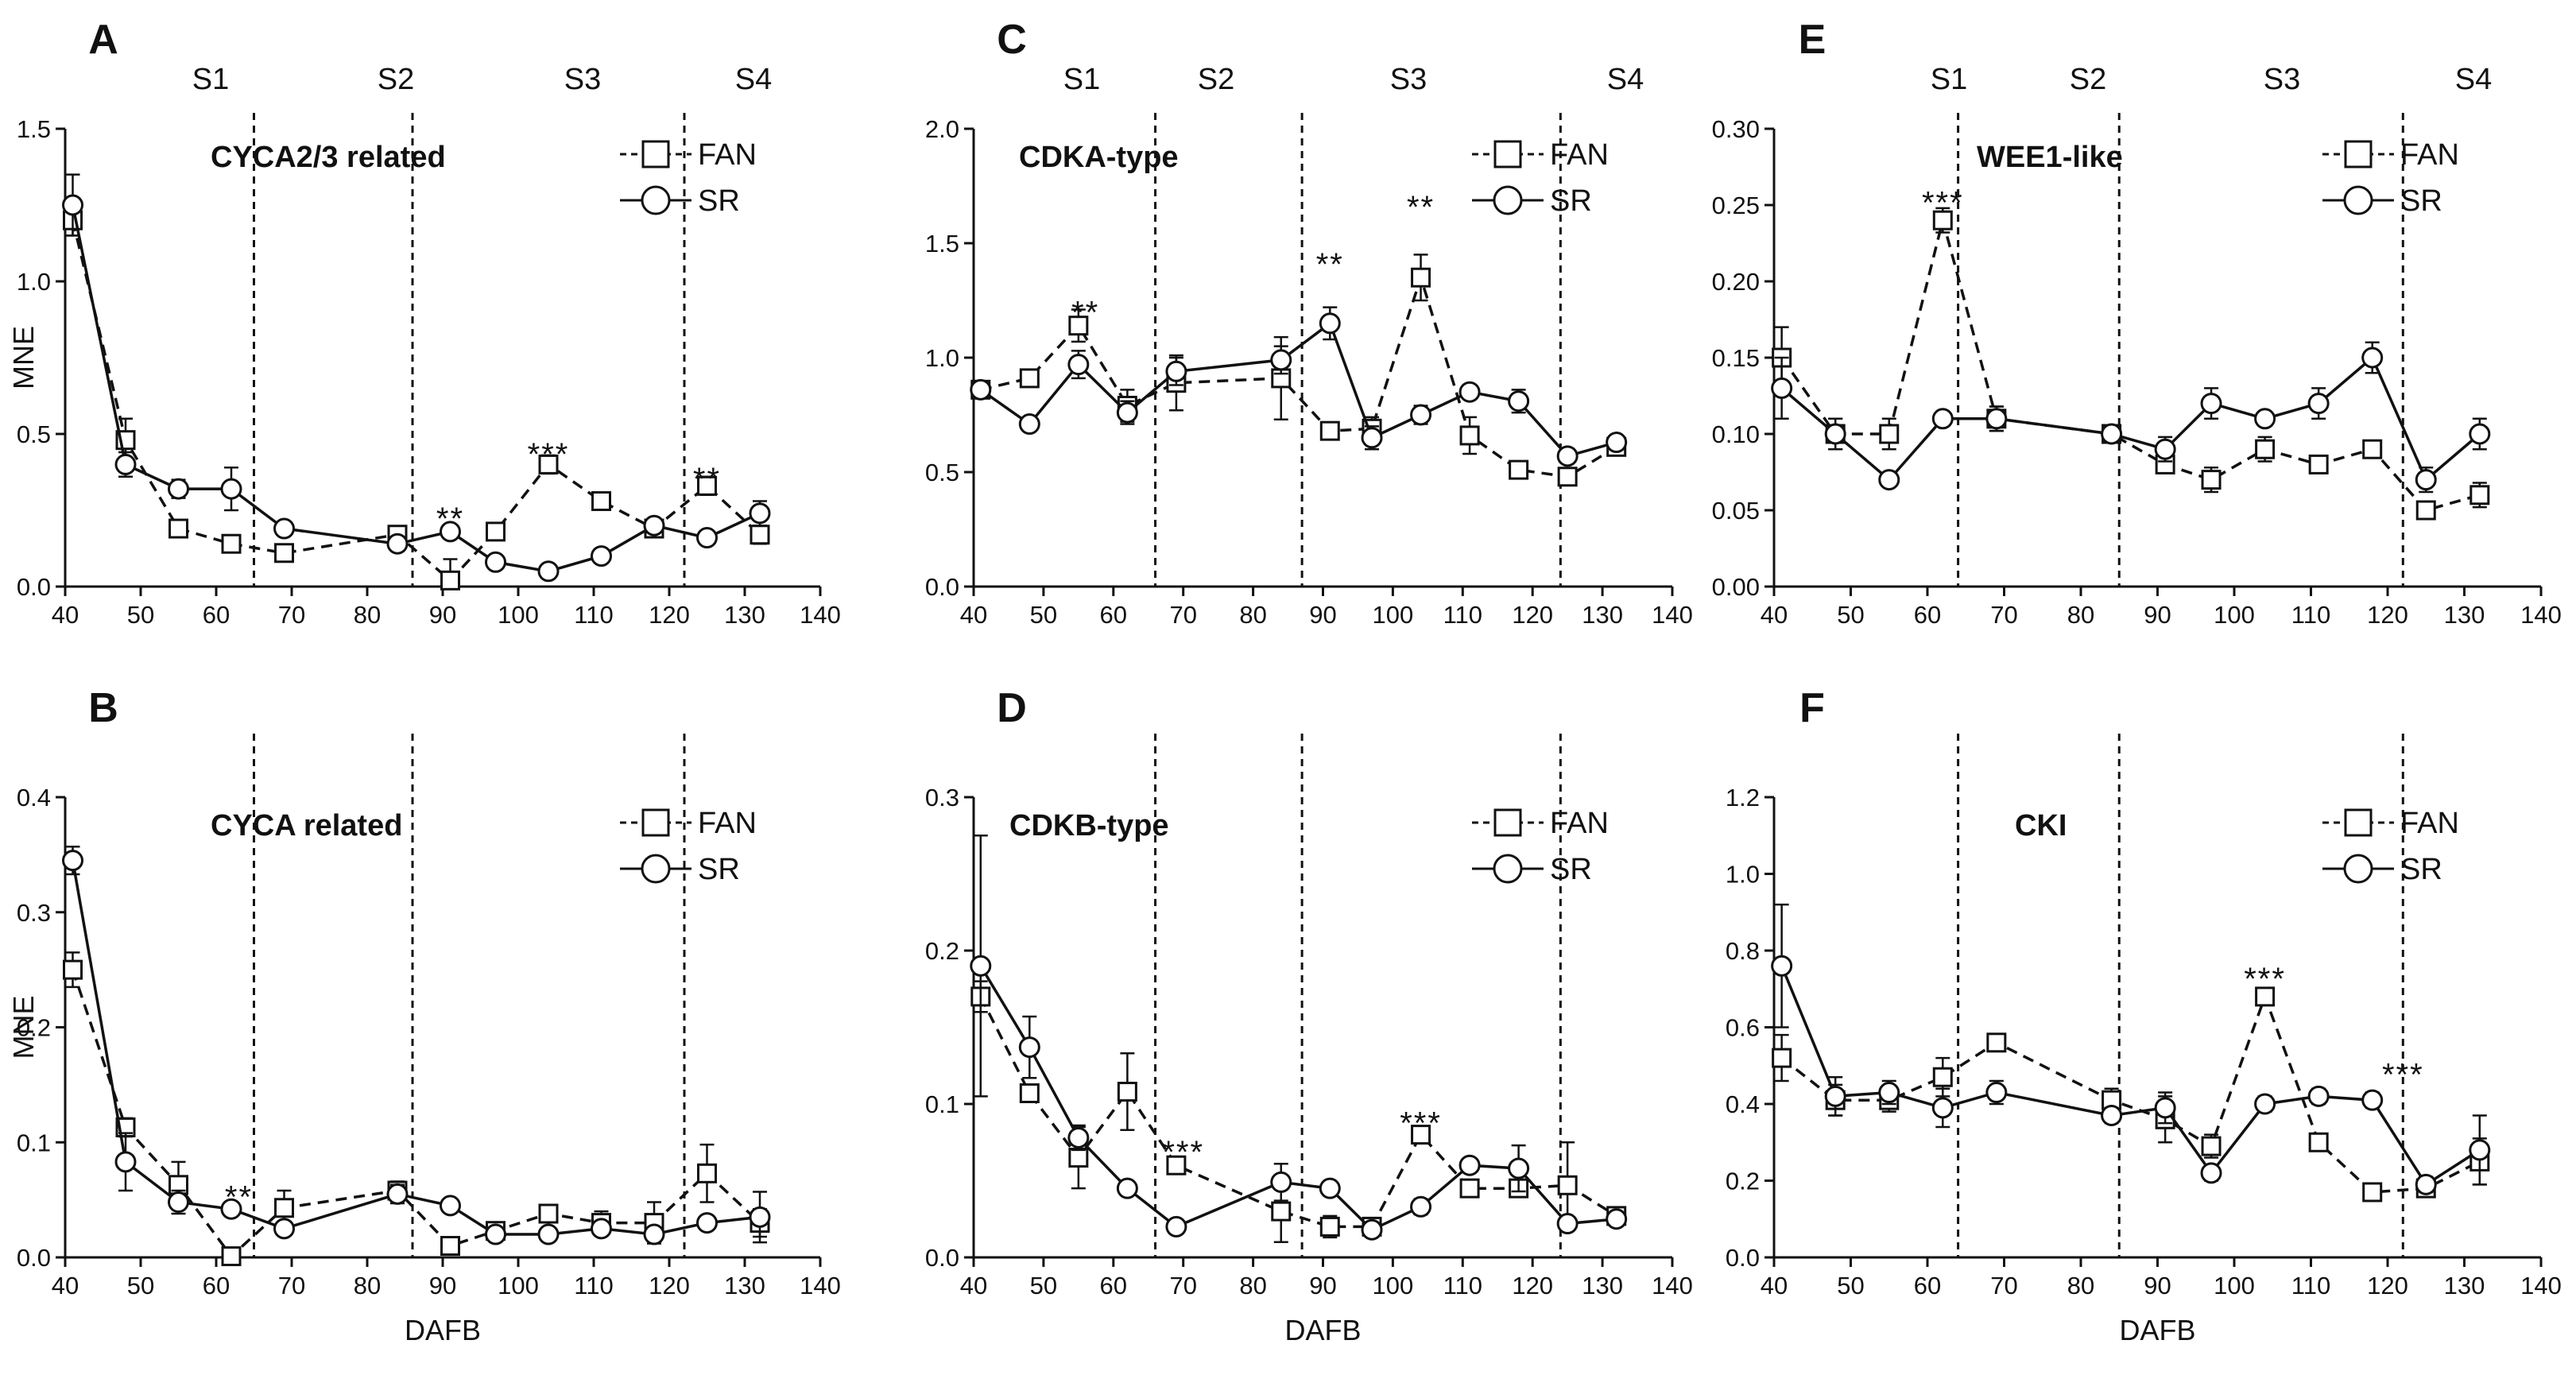 The height and width of the screenshot is (1375, 2576). What do you see at coordinates (1743, 875) in the screenshot?
I see `y-tick-label: 1.0` at bounding box center [1743, 875].